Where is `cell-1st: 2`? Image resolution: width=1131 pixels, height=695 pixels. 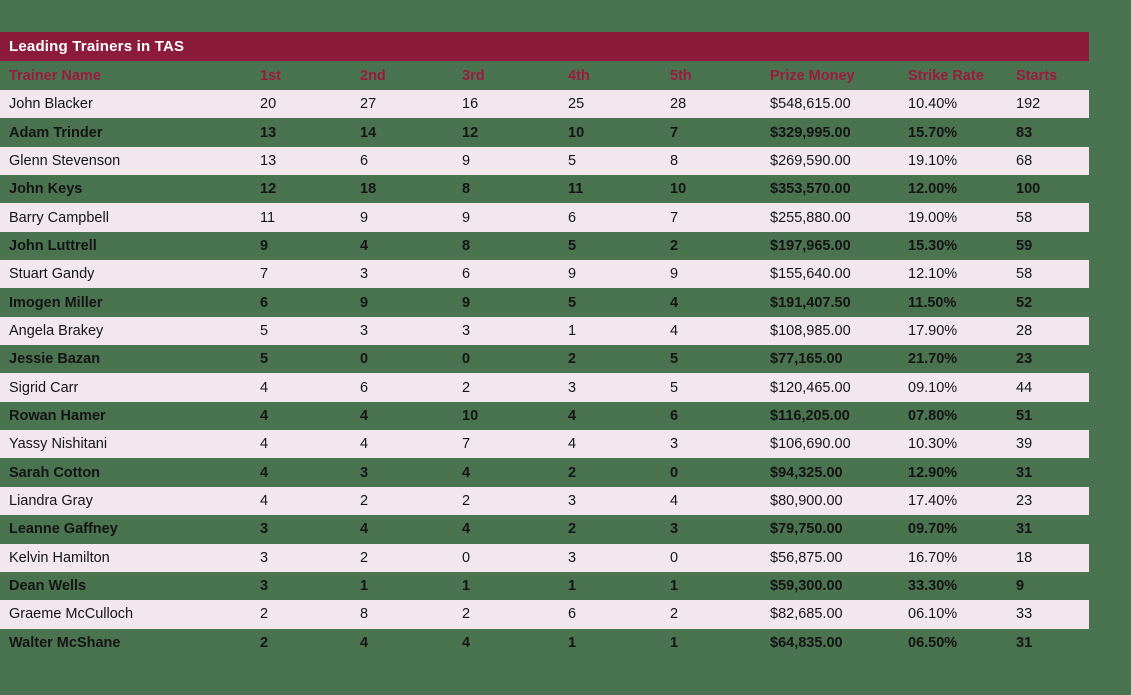 cell-1st: 2 is located at coordinates (310, 614).